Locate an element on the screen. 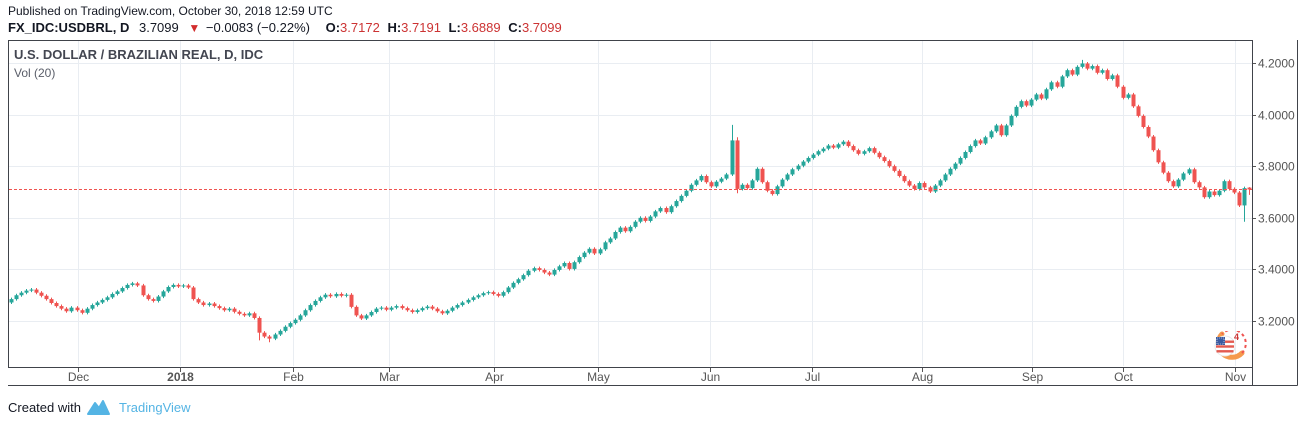 The height and width of the screenshot is (429, 1304). price-tick-label: 3.2000 is located at coordinates (1276, 322).